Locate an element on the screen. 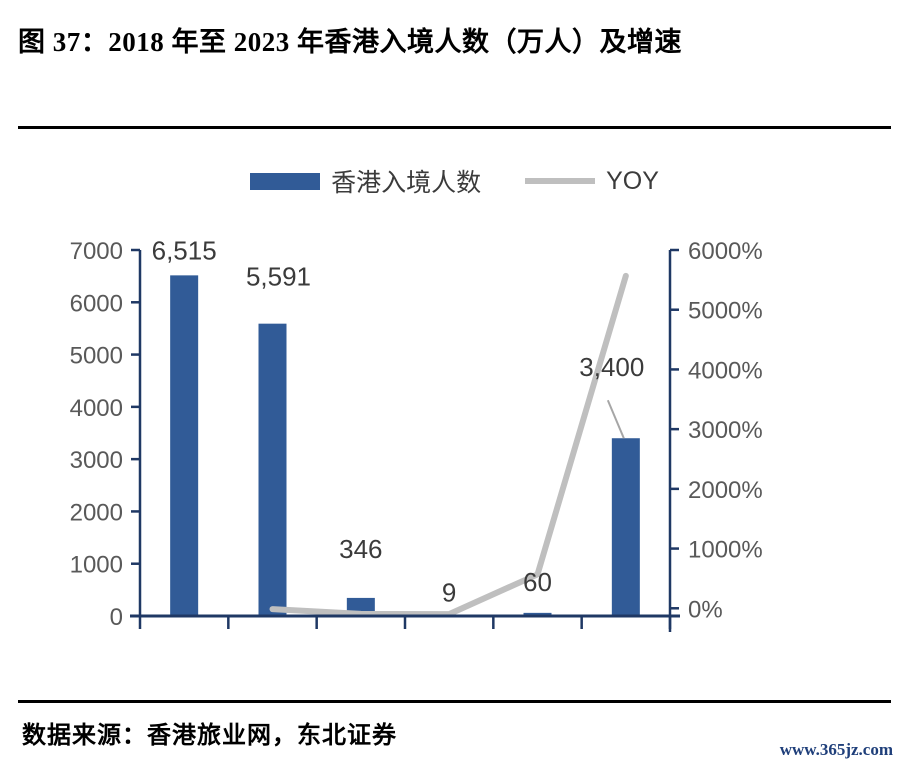  left-axis-tick-label: 1000 is located at coordinates (96, 565).